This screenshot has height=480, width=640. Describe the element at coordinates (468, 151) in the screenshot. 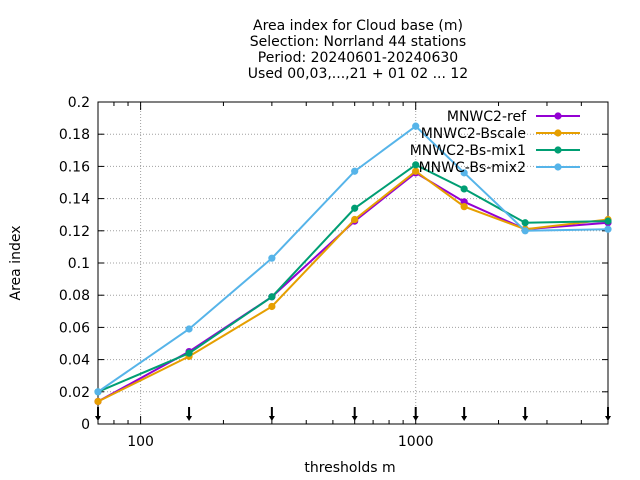

I see `legend-label: MNWC2-Bs-mix1` at that location.